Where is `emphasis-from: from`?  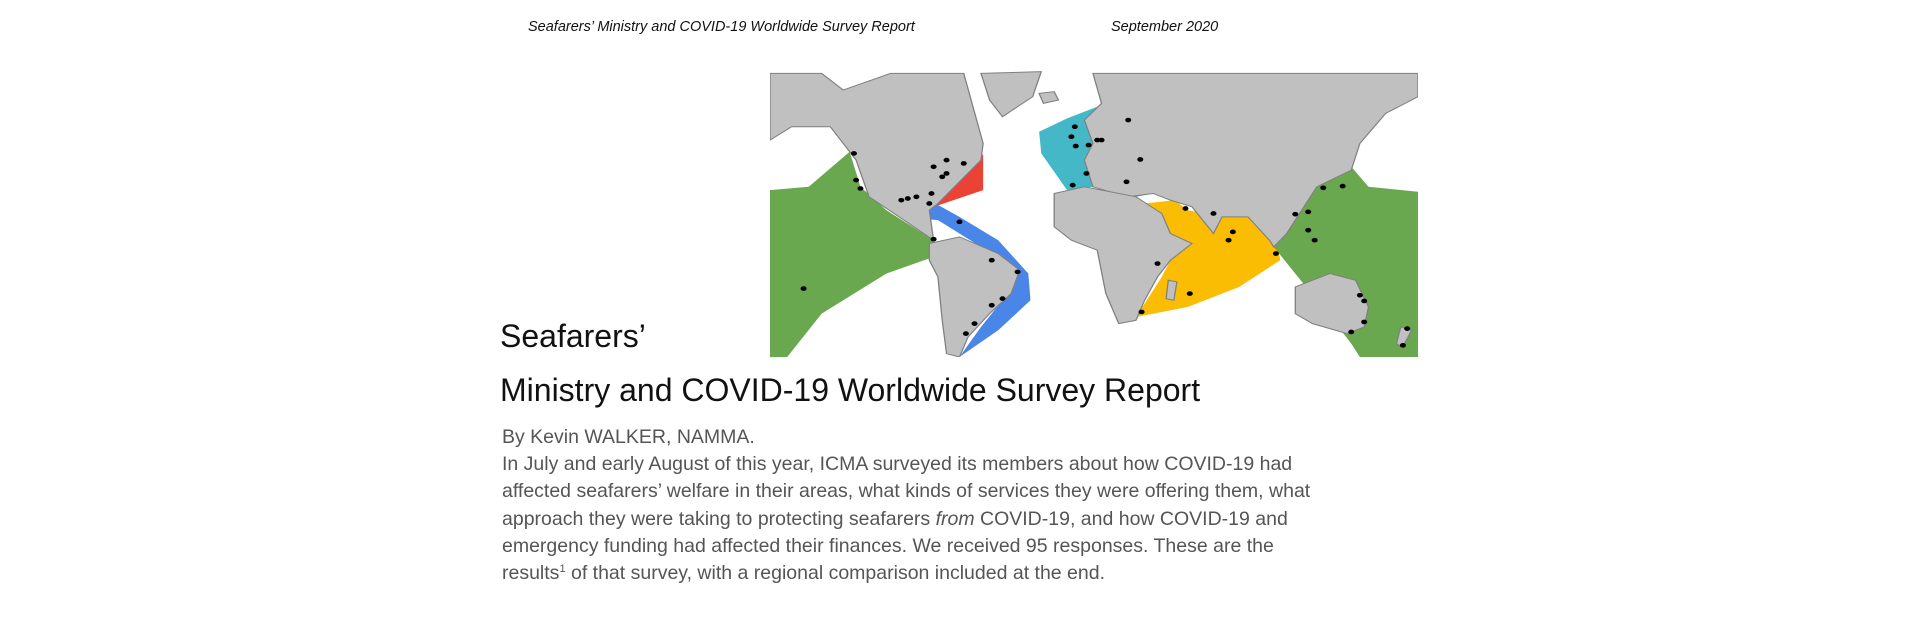
emphasis-from: from is located at coordinates (955, 518).